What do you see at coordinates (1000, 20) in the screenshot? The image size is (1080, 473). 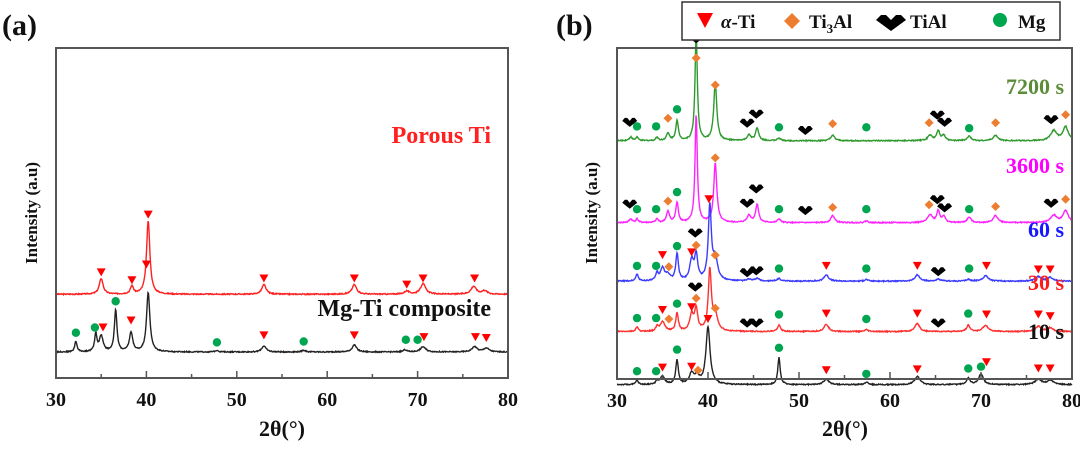 I see `circle-icon` at bounding box center [1000, 20].